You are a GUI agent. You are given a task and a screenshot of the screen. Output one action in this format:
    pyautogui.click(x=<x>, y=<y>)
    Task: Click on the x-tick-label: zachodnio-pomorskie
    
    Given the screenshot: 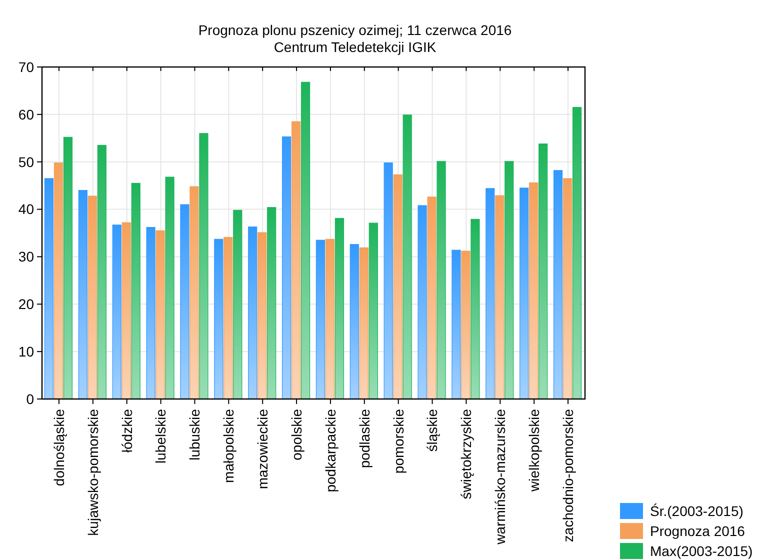 What is the action you would take?
    pyautogui.click(x=568, y=475)
    